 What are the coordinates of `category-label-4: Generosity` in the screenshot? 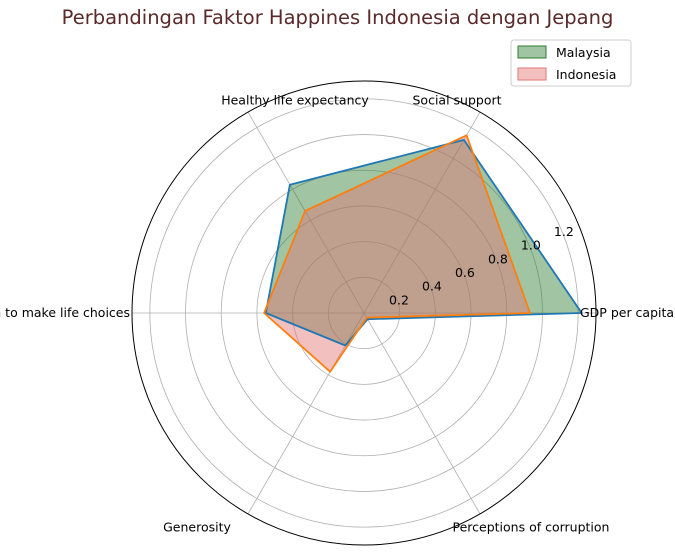 It's located at (197, 527).